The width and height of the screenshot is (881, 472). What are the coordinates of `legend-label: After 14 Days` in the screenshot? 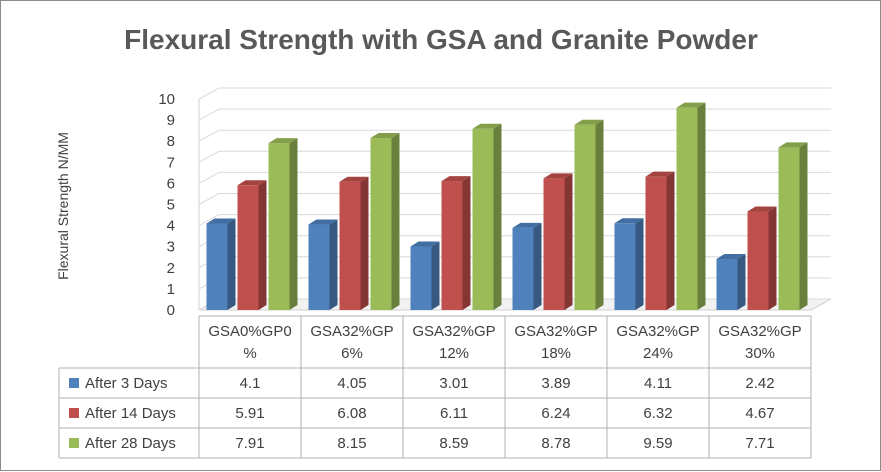 It's located at (130, 413).